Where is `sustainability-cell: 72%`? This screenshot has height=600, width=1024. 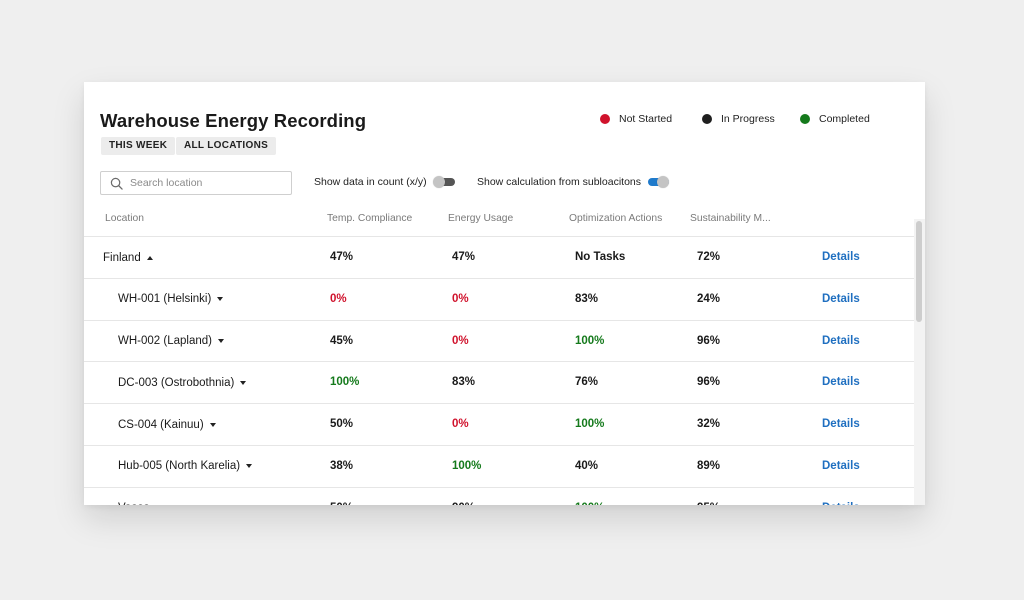 sustainability-cell: 72% is located at coordinates (709, 257).